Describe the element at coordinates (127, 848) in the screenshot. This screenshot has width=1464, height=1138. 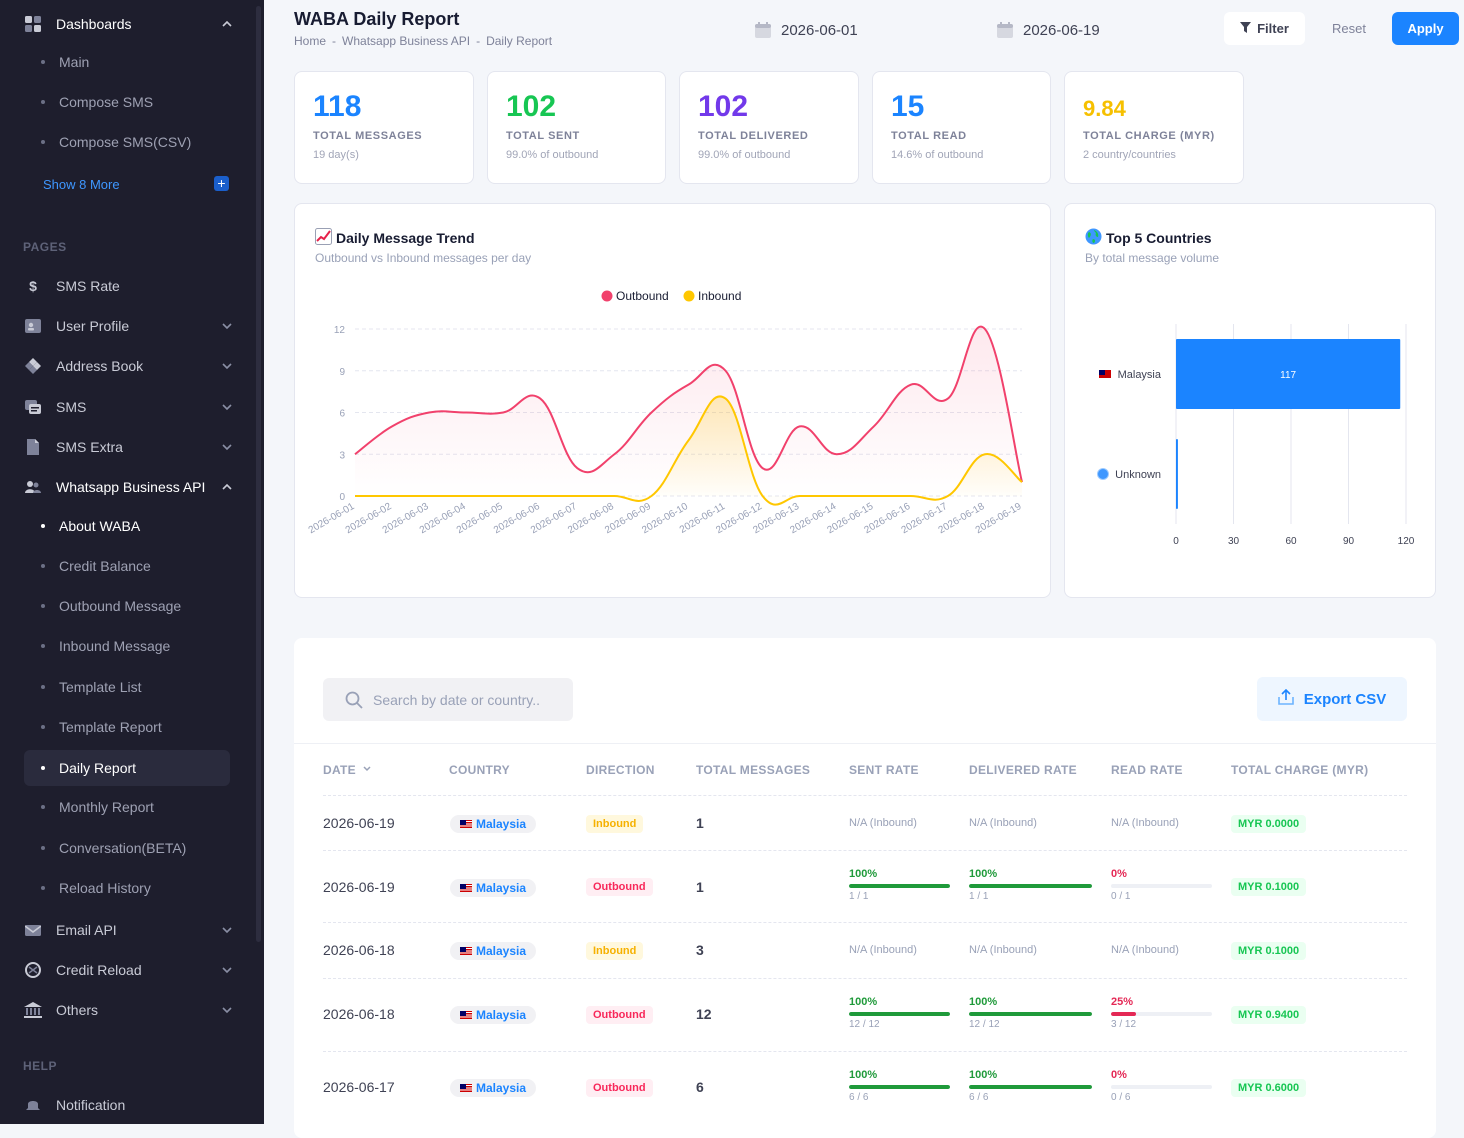
I see `sidebar-subitem-conversation: Conversation(BETA)` at that location.